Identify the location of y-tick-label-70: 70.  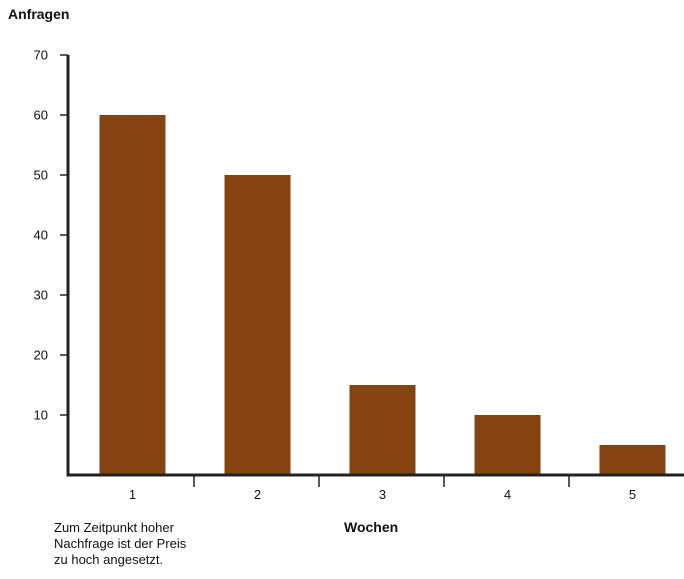
(41, 55).